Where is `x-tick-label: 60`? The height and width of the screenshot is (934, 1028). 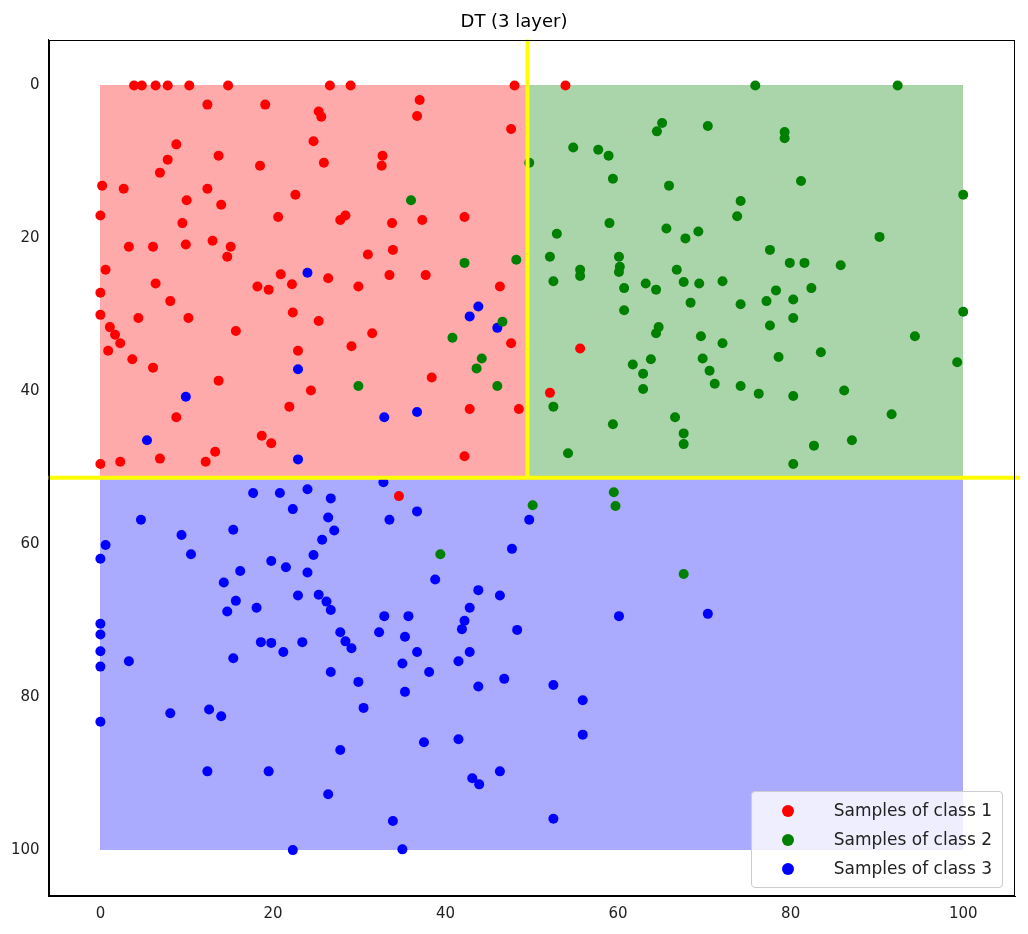 x-tick-label: 60 is located at coordinates (618, 912).